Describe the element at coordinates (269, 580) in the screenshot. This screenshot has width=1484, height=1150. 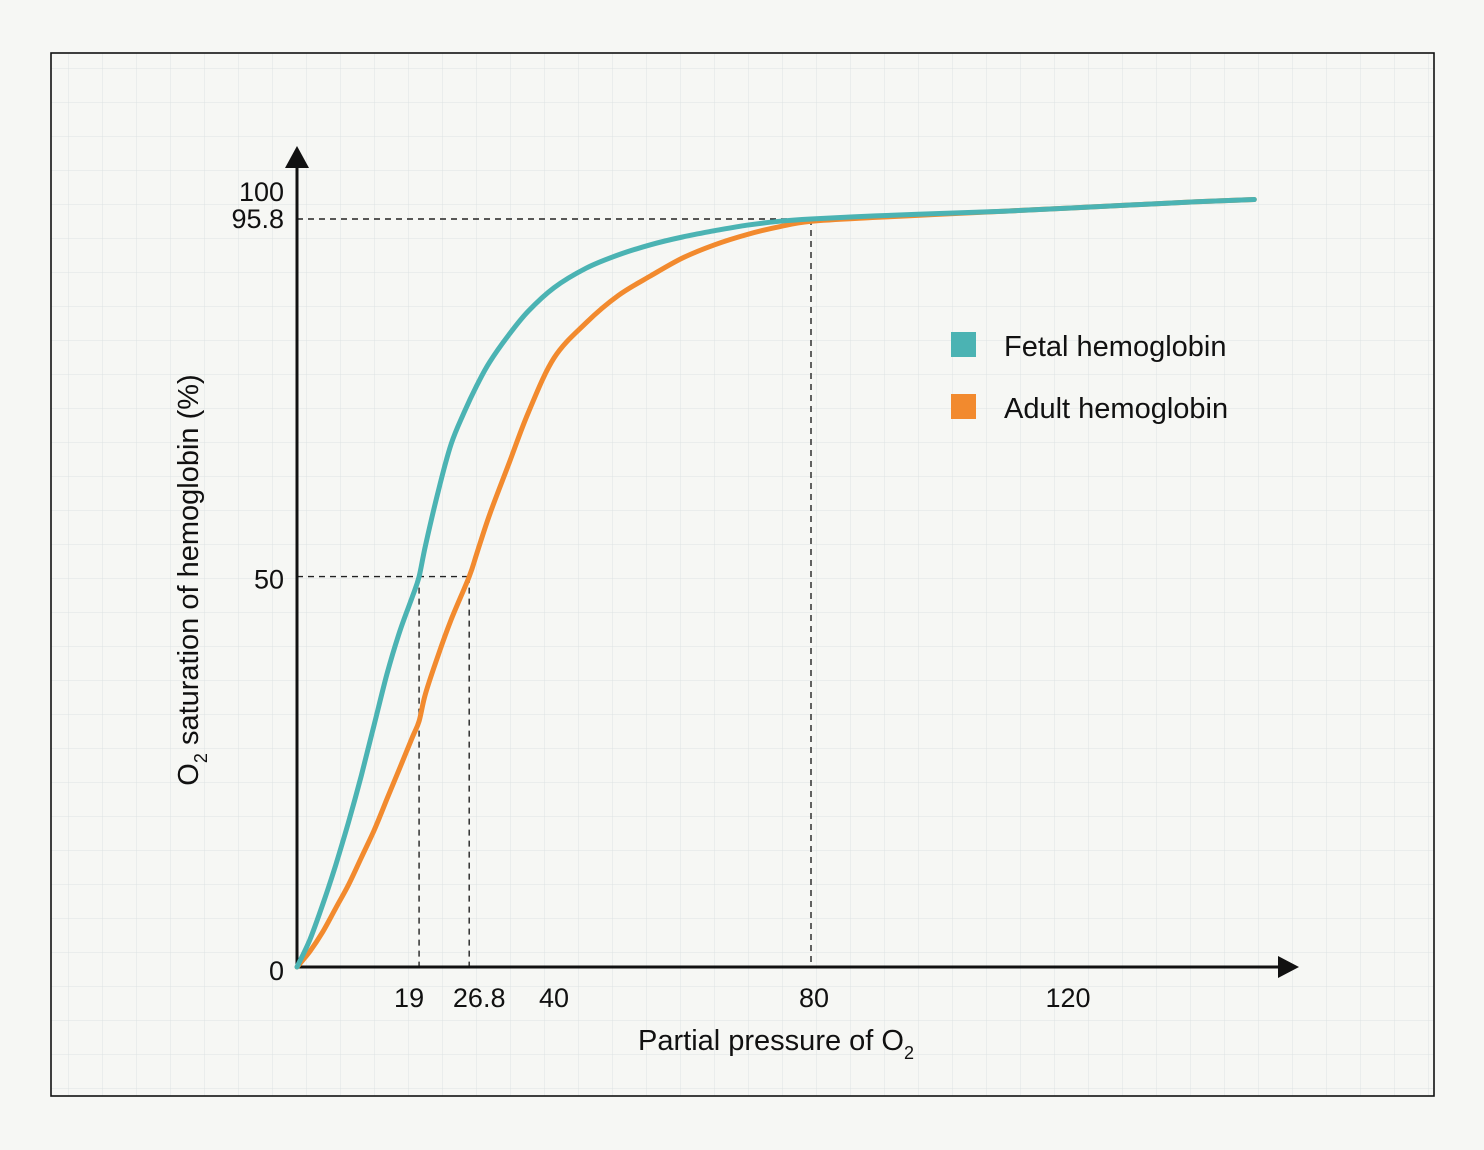
I see `y-tick-label: 50` at that location.